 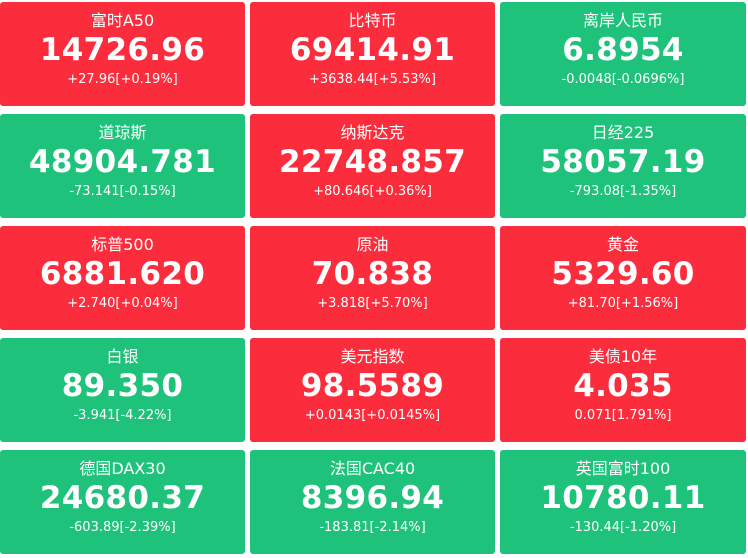 What do you see at coordinates (372, 303) in the screenshot?
I see `quote-change: +3.818[+5.70%]` at bounding box center [372, 303].